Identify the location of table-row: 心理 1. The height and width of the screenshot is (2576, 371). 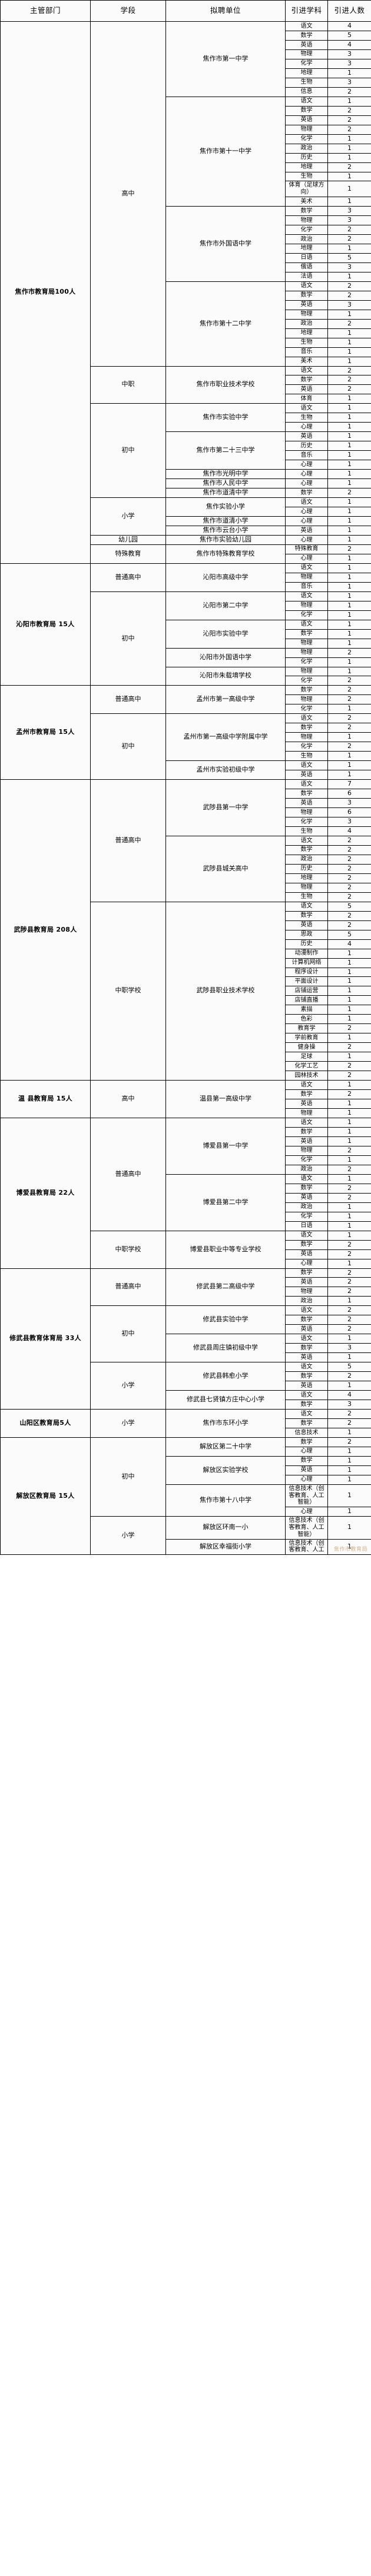
(186, 1479).